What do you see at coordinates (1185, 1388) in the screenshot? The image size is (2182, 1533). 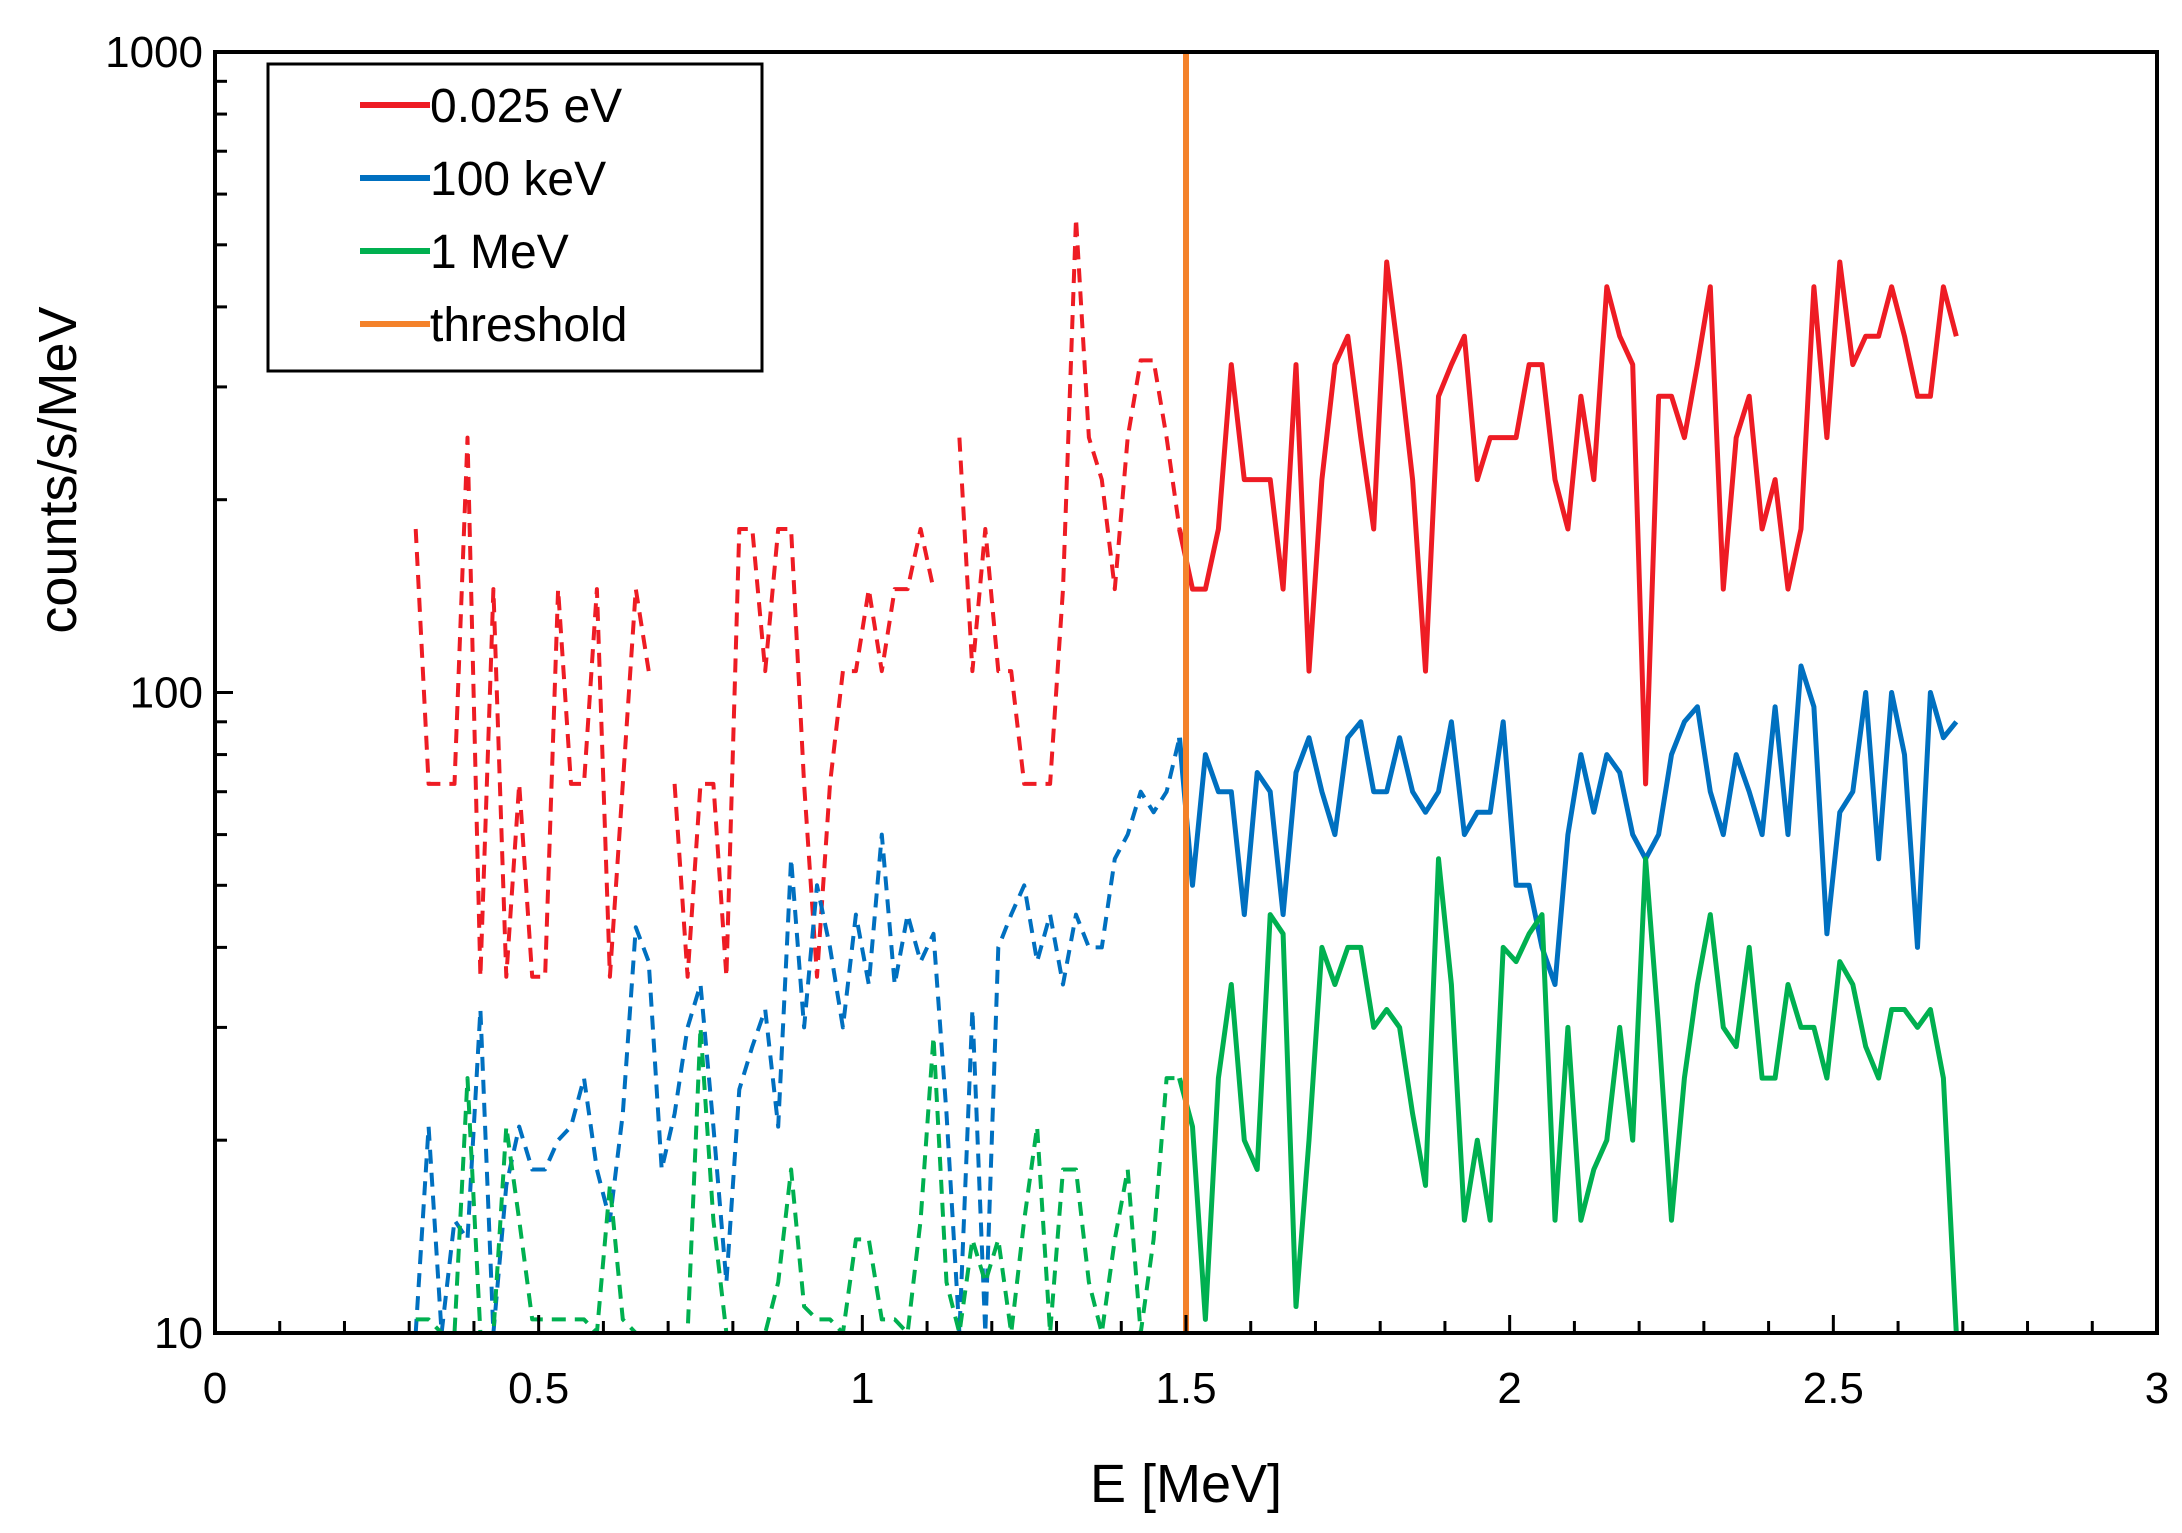 I see `x-tick-label-1-5: 1.5` at bounding box center [1185, 1388].